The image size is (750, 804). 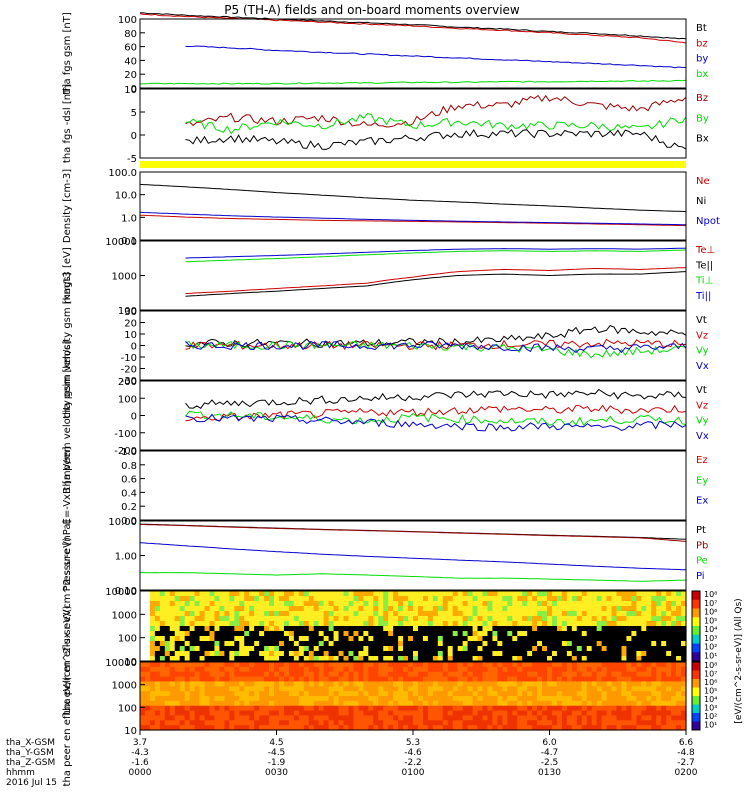 What do you see at coordinates (140, 753) in the screenshot?
I see `footer-value: -4.3` at bounding box center [140, 753].